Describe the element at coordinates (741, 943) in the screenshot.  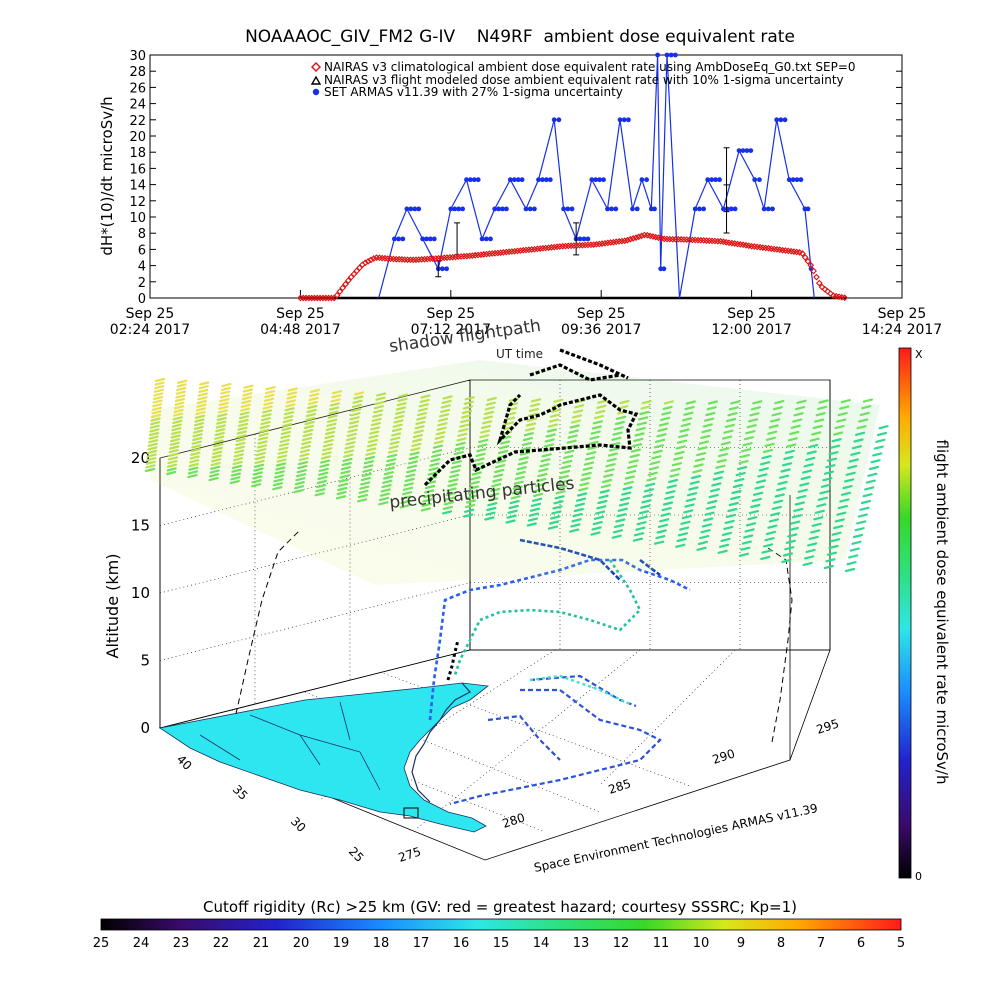
I see `rigidity-tick-label: 9` at that location.